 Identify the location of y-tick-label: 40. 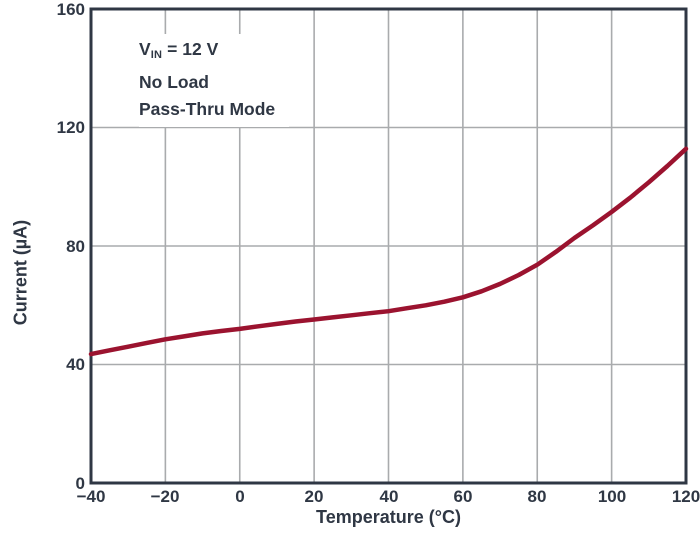
(75, 364).